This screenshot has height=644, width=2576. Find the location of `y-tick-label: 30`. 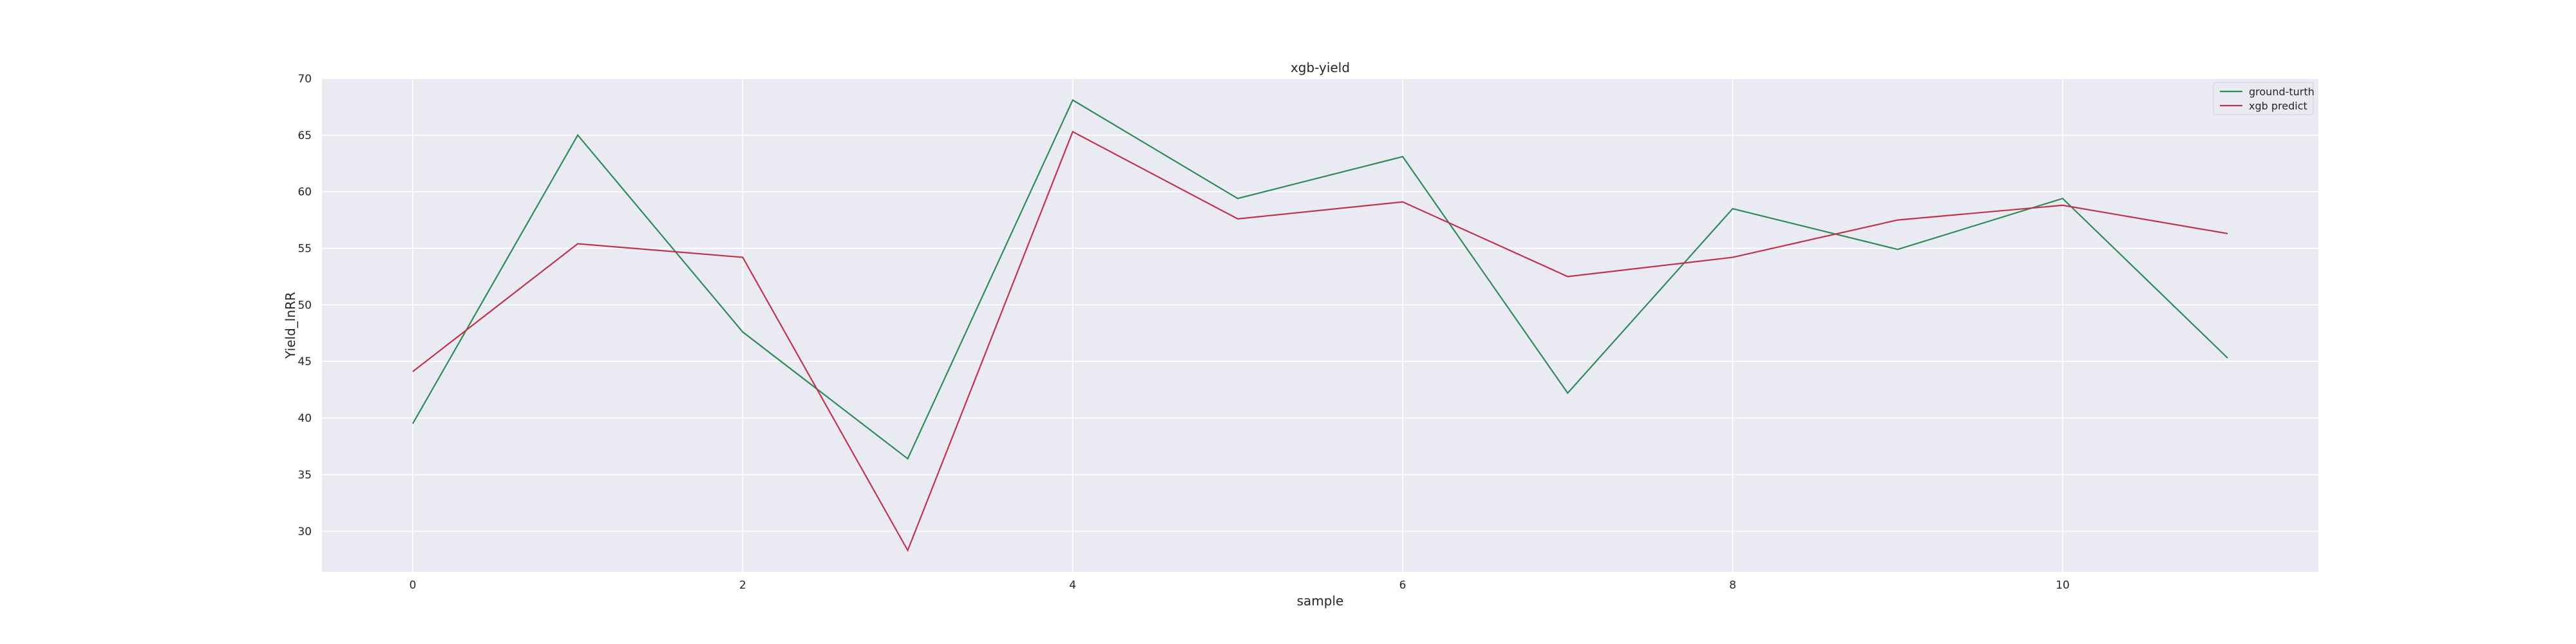

y-tick-label: 30 is located at coordinates (305, 532).